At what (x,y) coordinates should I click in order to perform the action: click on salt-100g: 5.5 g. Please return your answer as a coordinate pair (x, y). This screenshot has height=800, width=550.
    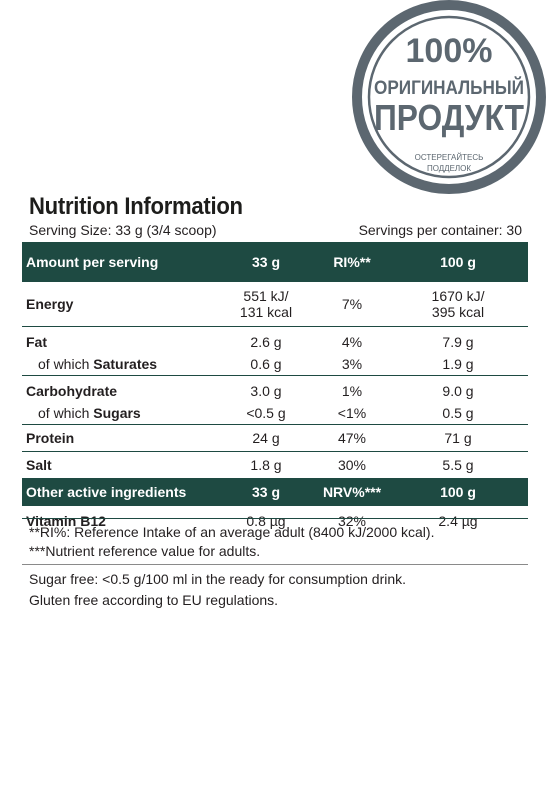
    Looking at the image, I should click on (458, 465).